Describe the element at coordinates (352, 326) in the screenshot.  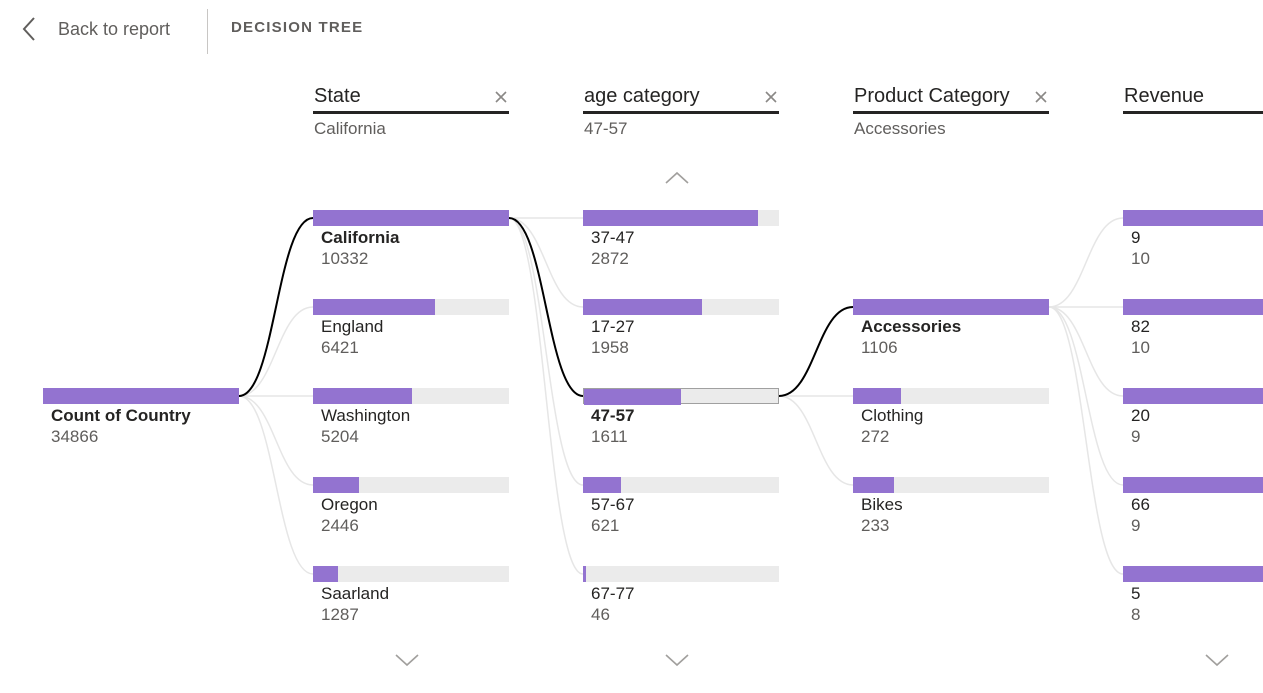
I see `node-label: England` at that location.